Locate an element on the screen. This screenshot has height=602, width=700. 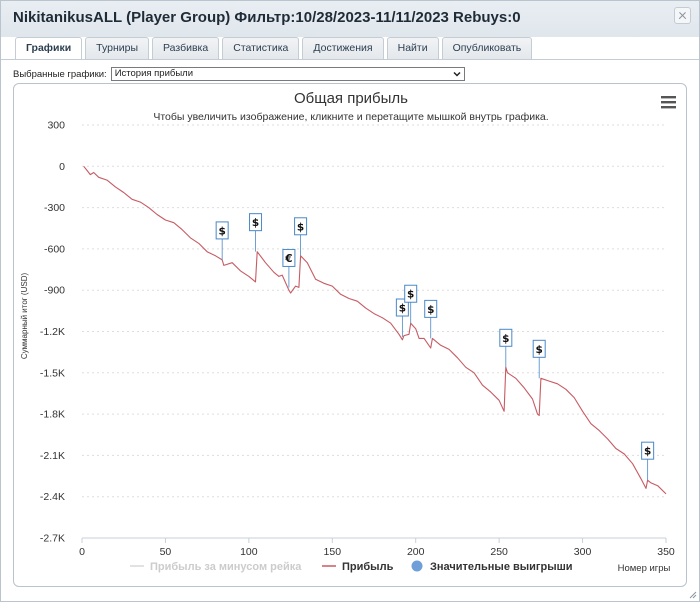
tab-graphs: Графики is located at coordinates (49, 48).